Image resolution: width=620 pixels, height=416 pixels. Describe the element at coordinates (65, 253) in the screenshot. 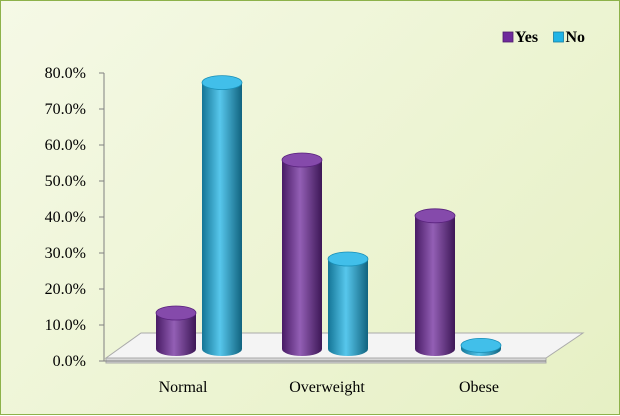

I see `y-tick-label: 30.0%` at that location.